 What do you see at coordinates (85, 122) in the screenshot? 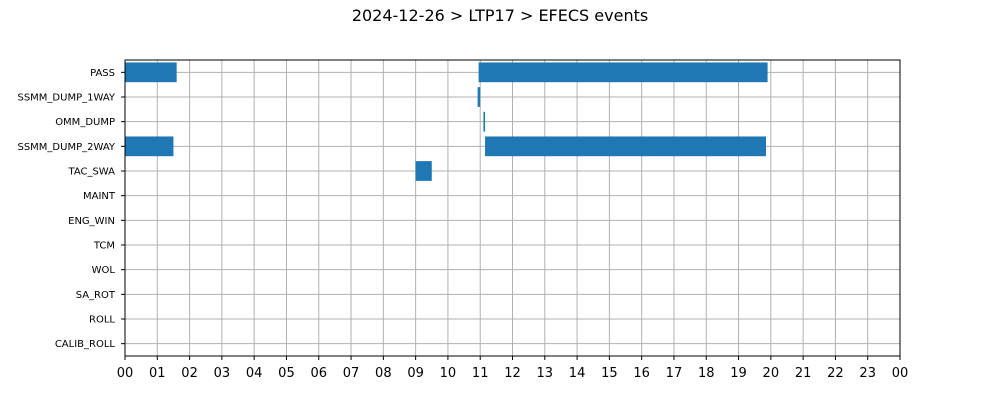
I see `y-tick-label-omm-dump: OMM_DUMP` at bounding box center [85, 122].